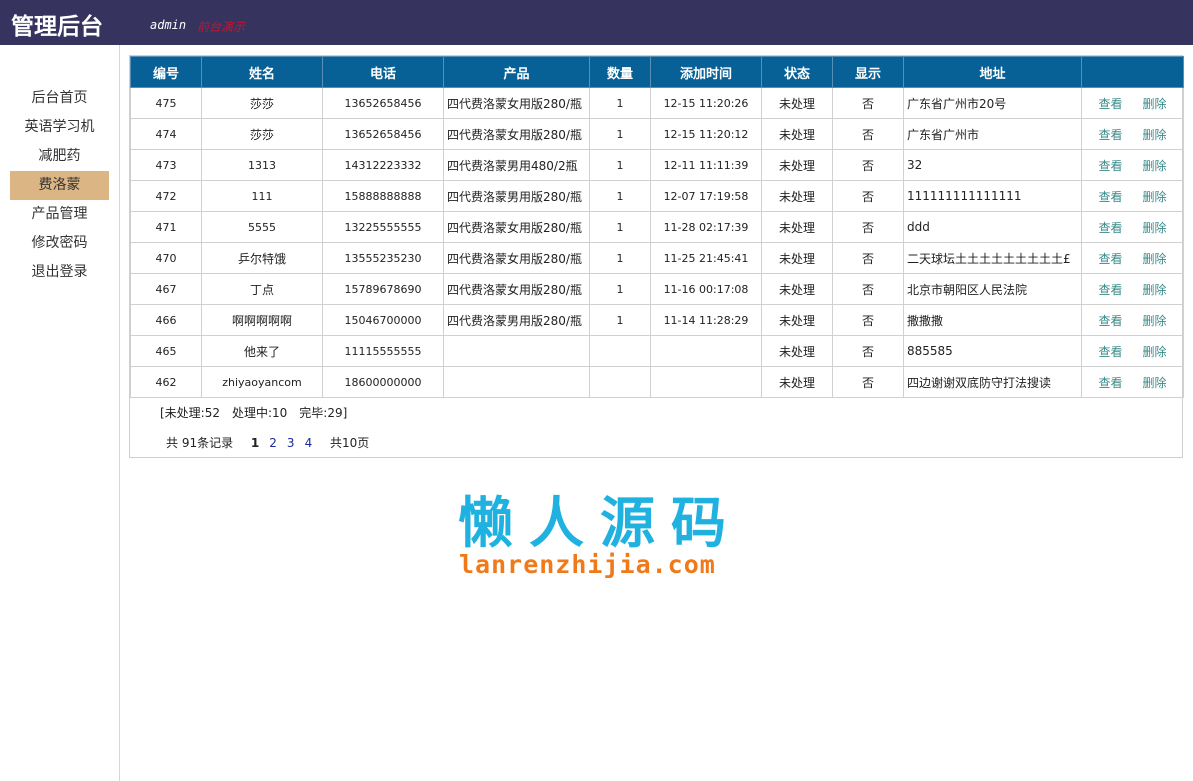  Describe the element at coordinates (992, 196) in the screenshot. I see `cell: 111111111111111` at that location.